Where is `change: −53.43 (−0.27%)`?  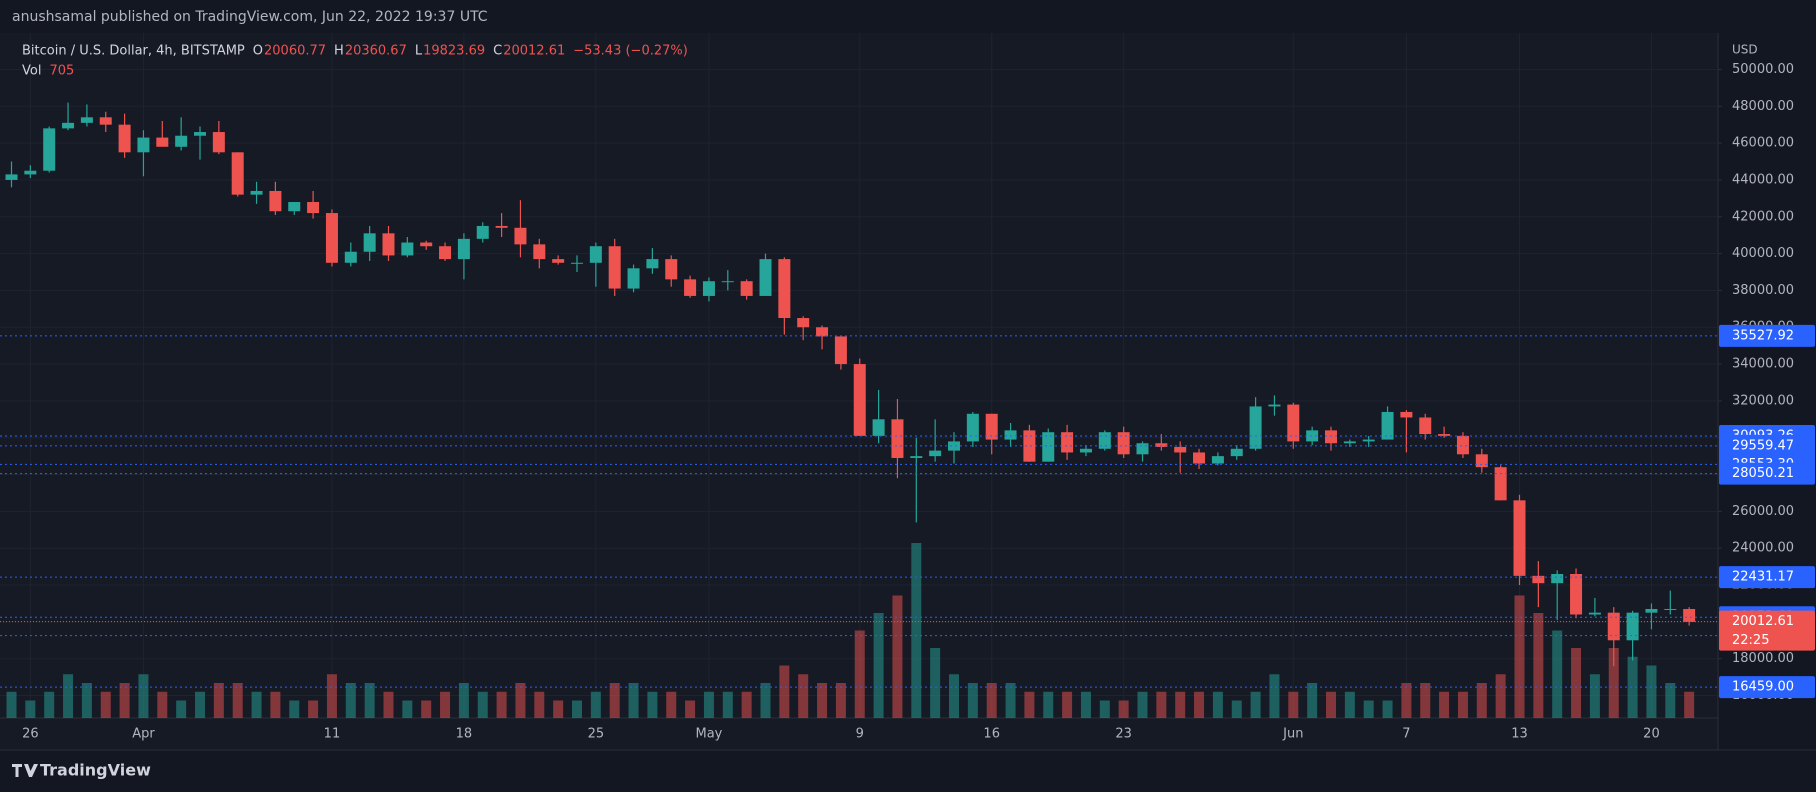 change: −53.43 (−0.27%) is located at coordinates (630, 51).